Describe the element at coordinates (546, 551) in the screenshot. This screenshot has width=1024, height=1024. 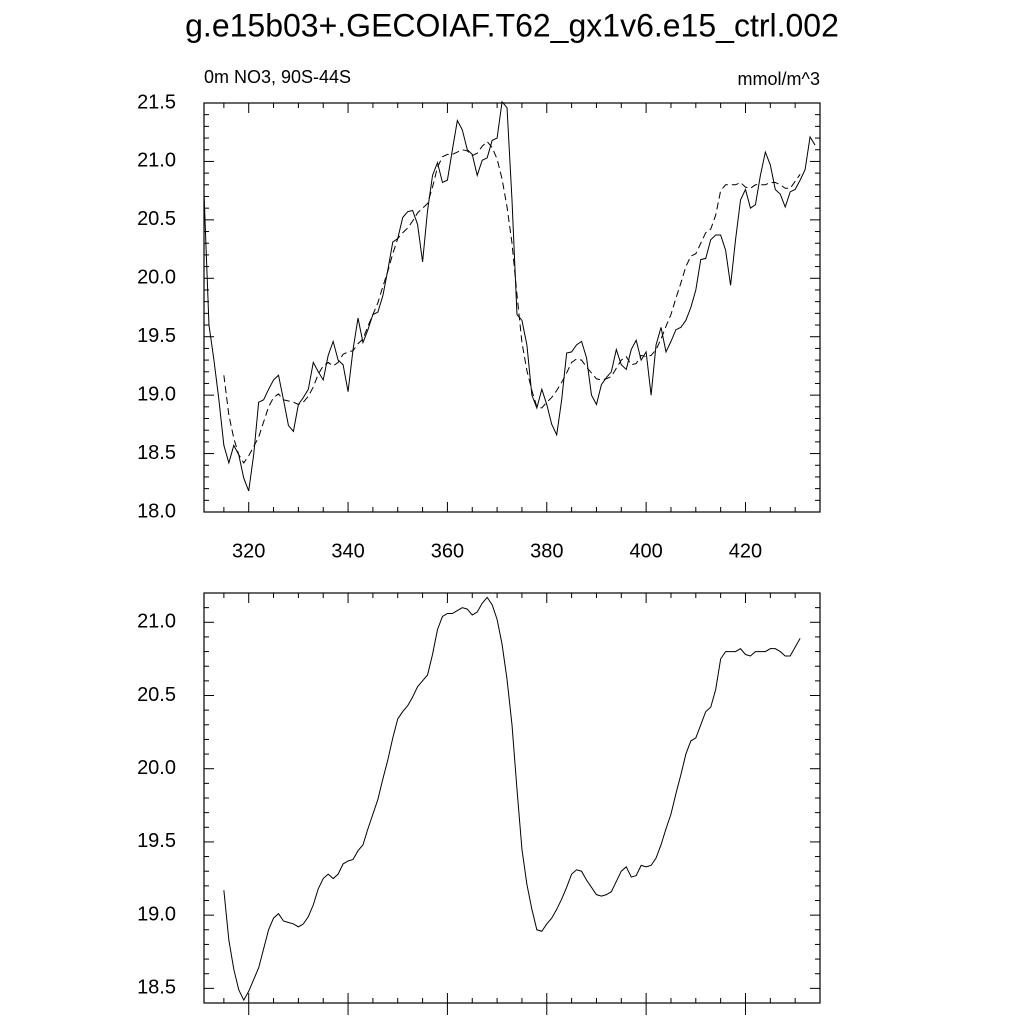
I see `x-tick-label: 380` at that location.